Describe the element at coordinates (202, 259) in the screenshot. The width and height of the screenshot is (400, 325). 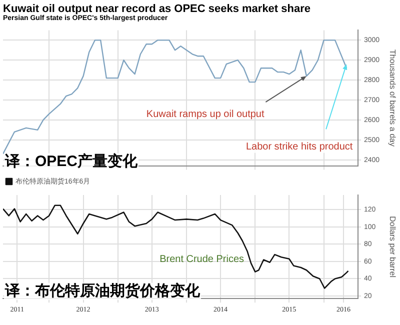
I see `annotation: Brent Crude Prices` at that location.